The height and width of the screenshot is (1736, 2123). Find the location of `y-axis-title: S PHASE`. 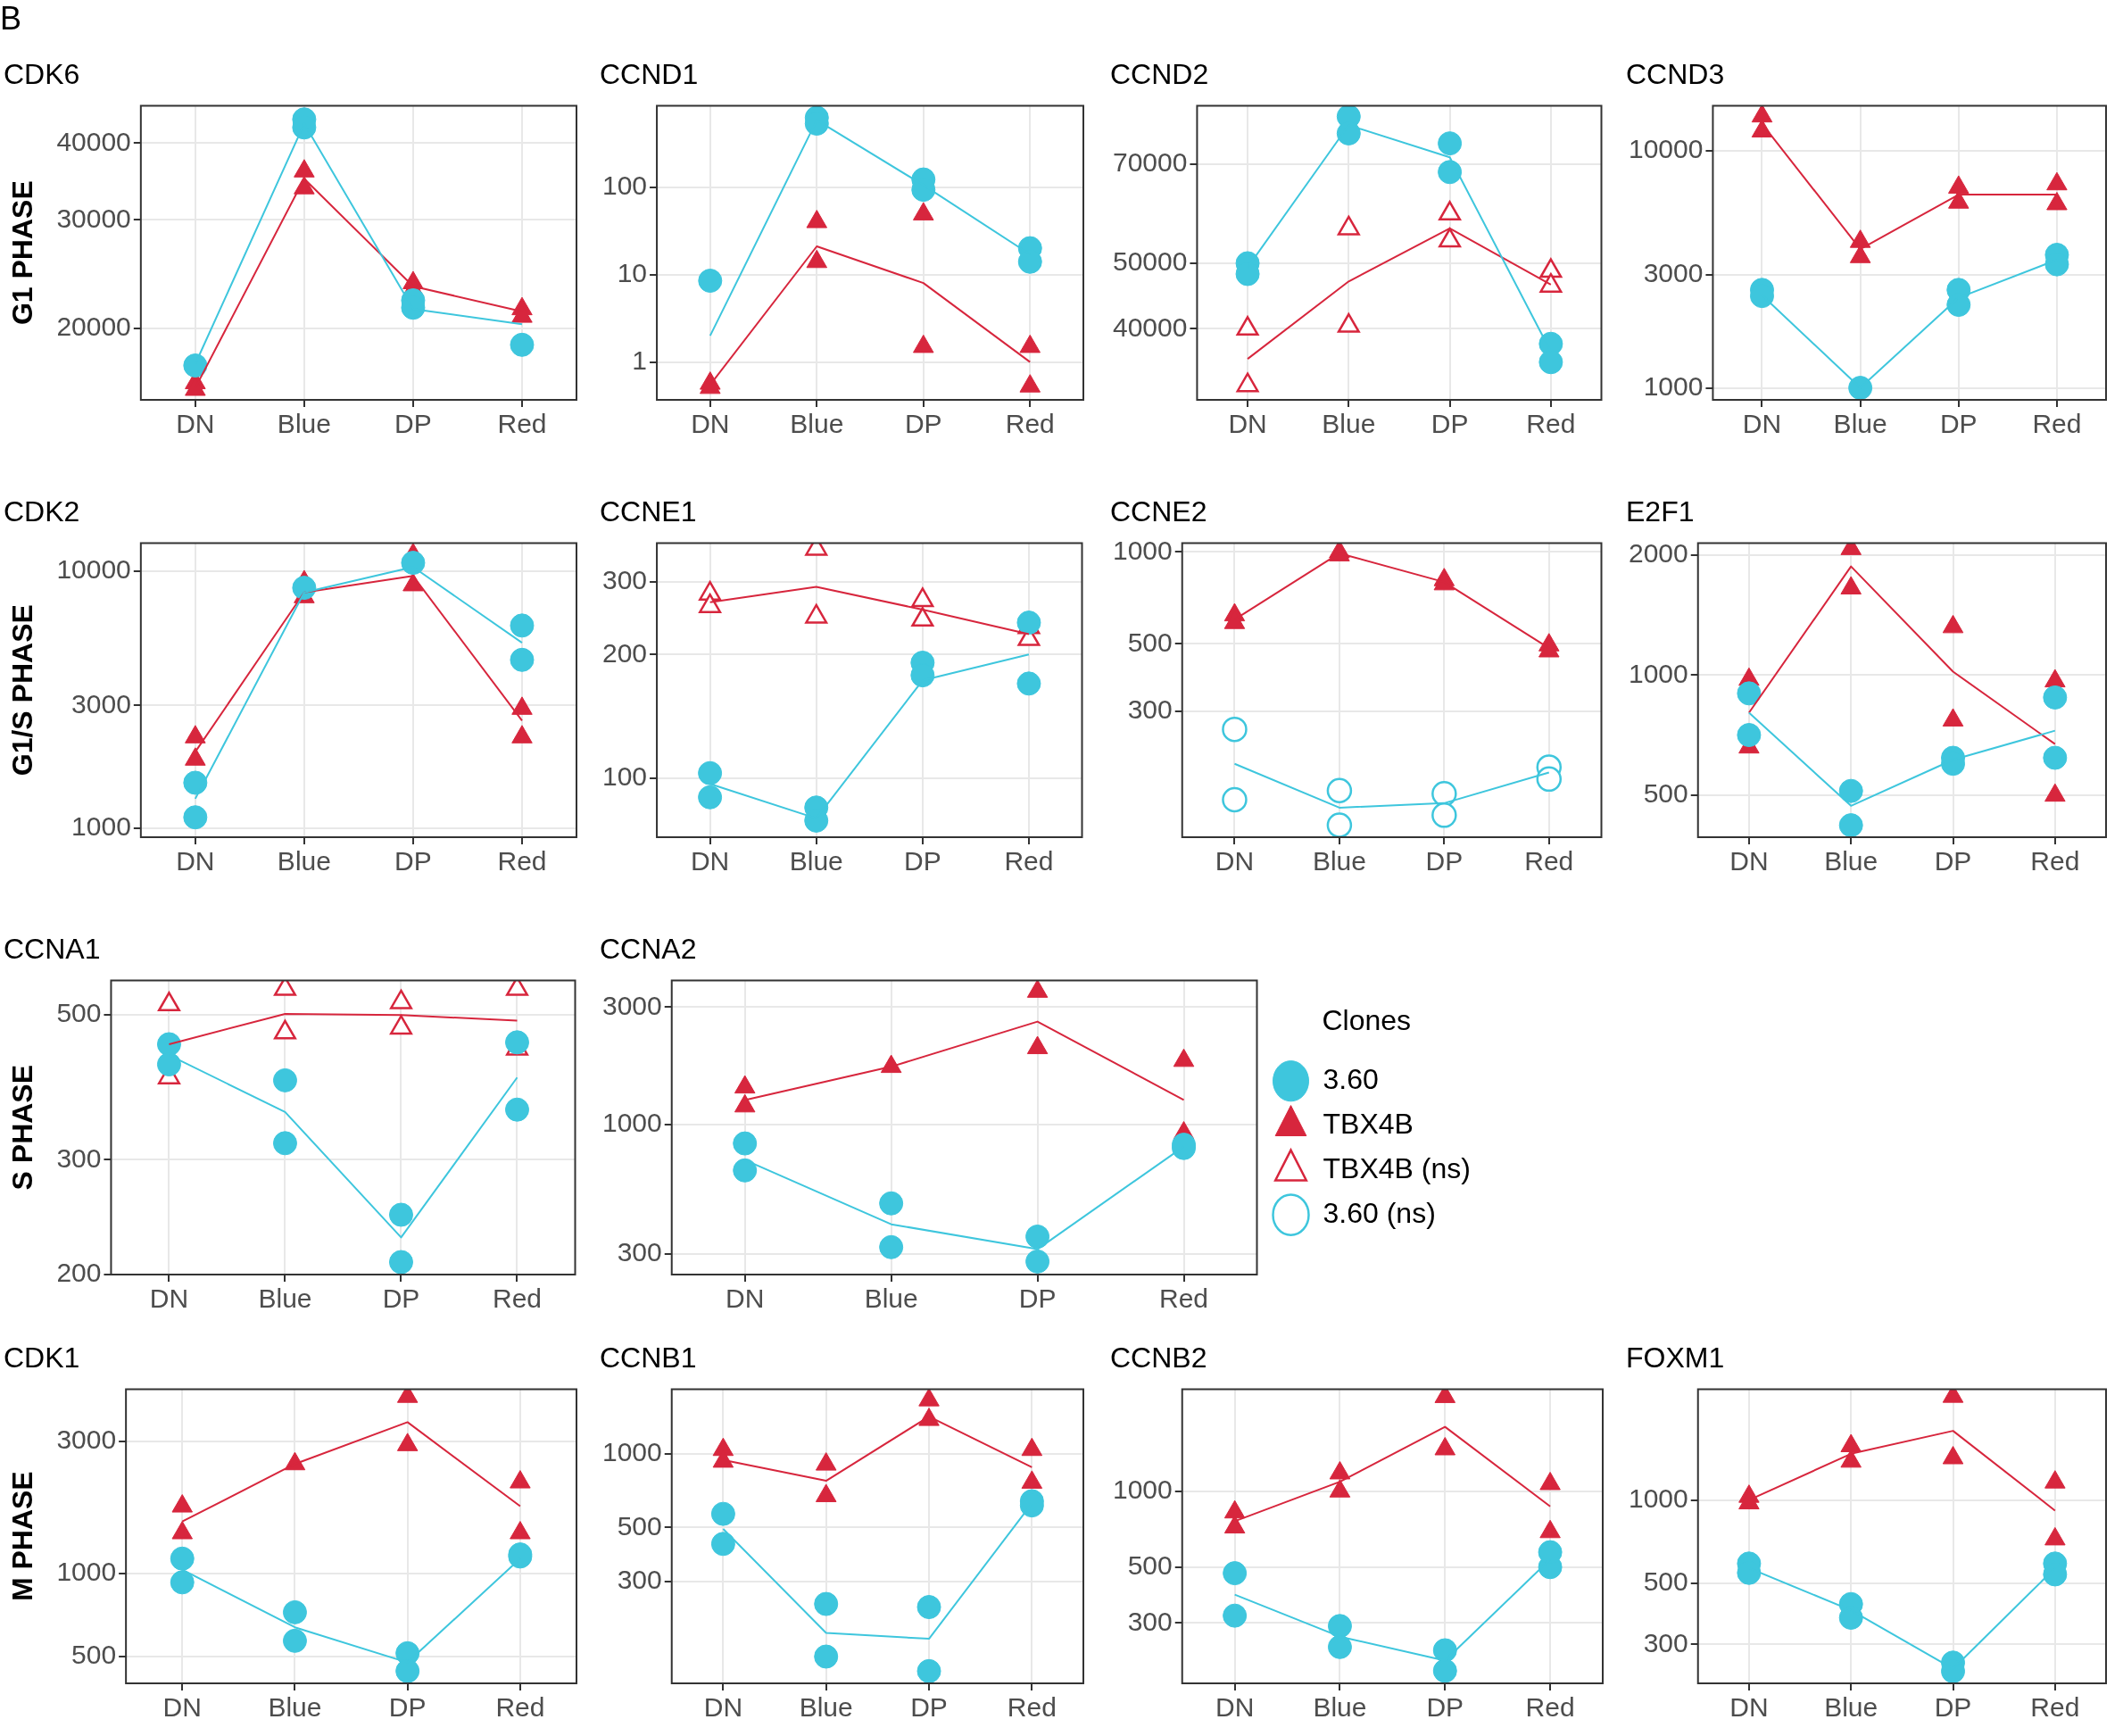

y-axis-title: S PHASE is located at coordinates (22, 1127).